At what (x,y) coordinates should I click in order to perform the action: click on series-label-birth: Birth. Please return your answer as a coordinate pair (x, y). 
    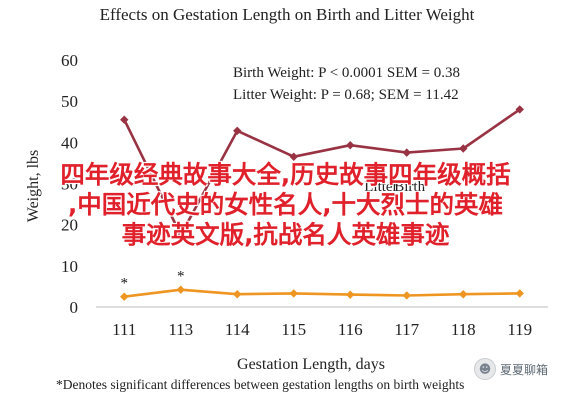
    Looking at the image, I should click on (409, 187).